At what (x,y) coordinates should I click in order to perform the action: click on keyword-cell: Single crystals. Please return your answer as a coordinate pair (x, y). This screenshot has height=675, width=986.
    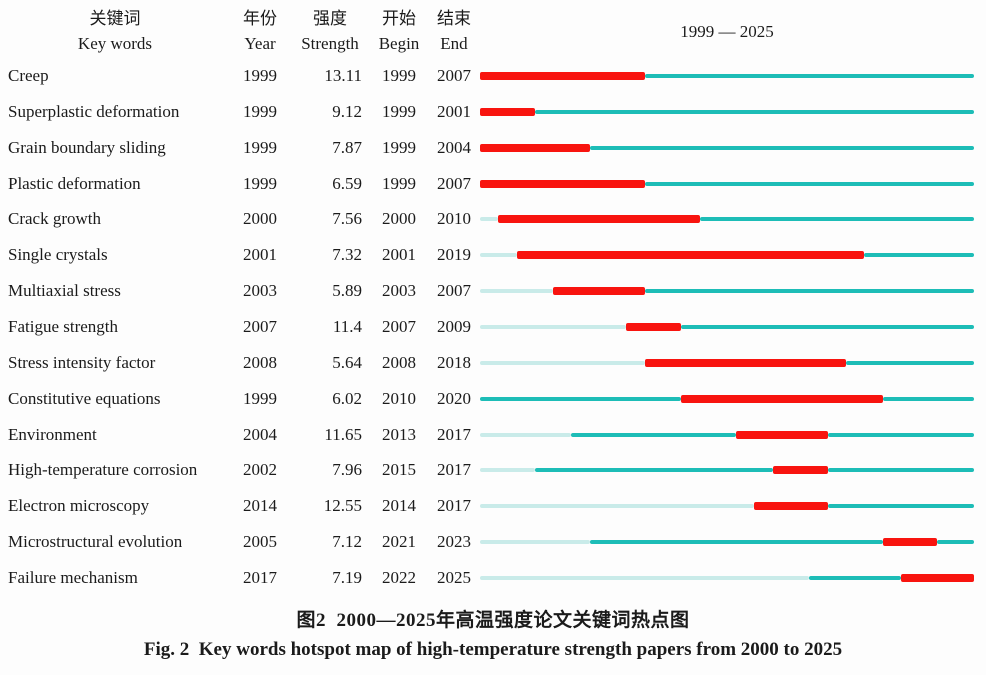
    Looking at the image, I should click on (58, 255).